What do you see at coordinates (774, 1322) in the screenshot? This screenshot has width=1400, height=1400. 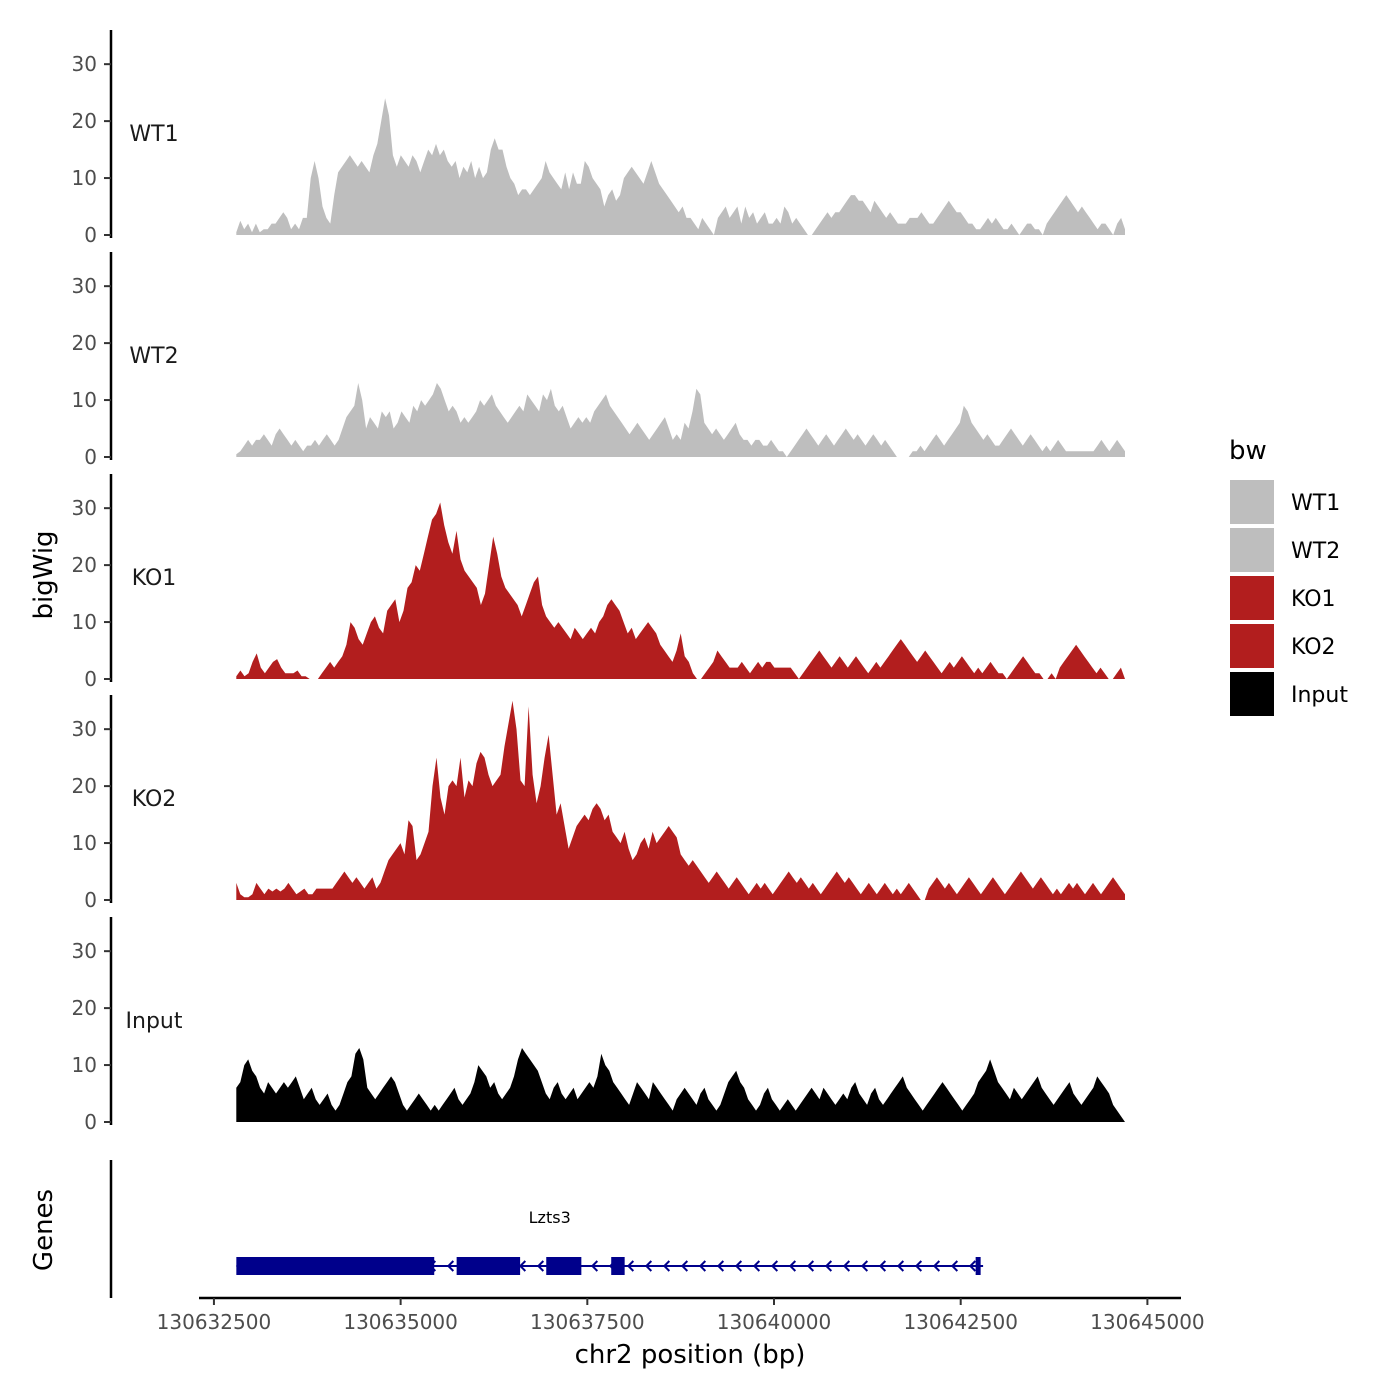 I see `x-tick-label: 130640000` at bounding box center [774, 1322].